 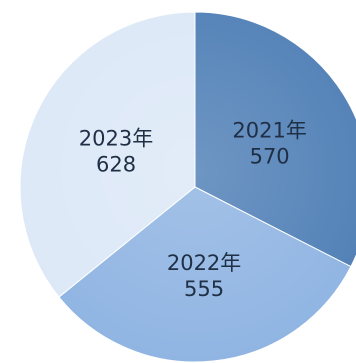 I want to click on slice-value-label: 628, so click(x=116, y=164).